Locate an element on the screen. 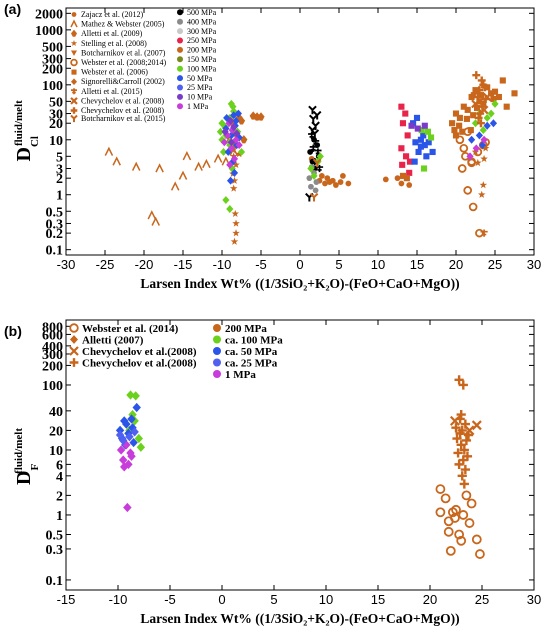 This screenshot has width=544, height=632. x-tick-label: 5 is located at coordinates (273, 599).